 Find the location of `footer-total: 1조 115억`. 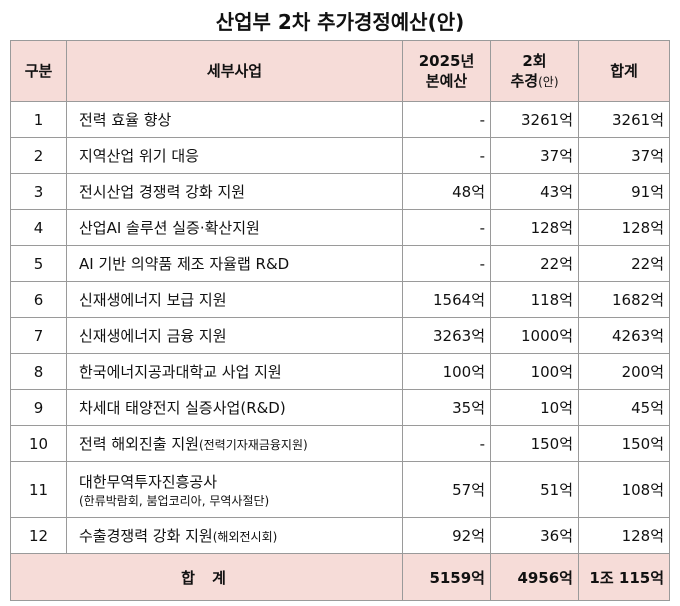

footer-total: 1조 115억 is located at coordinates (624, 577).